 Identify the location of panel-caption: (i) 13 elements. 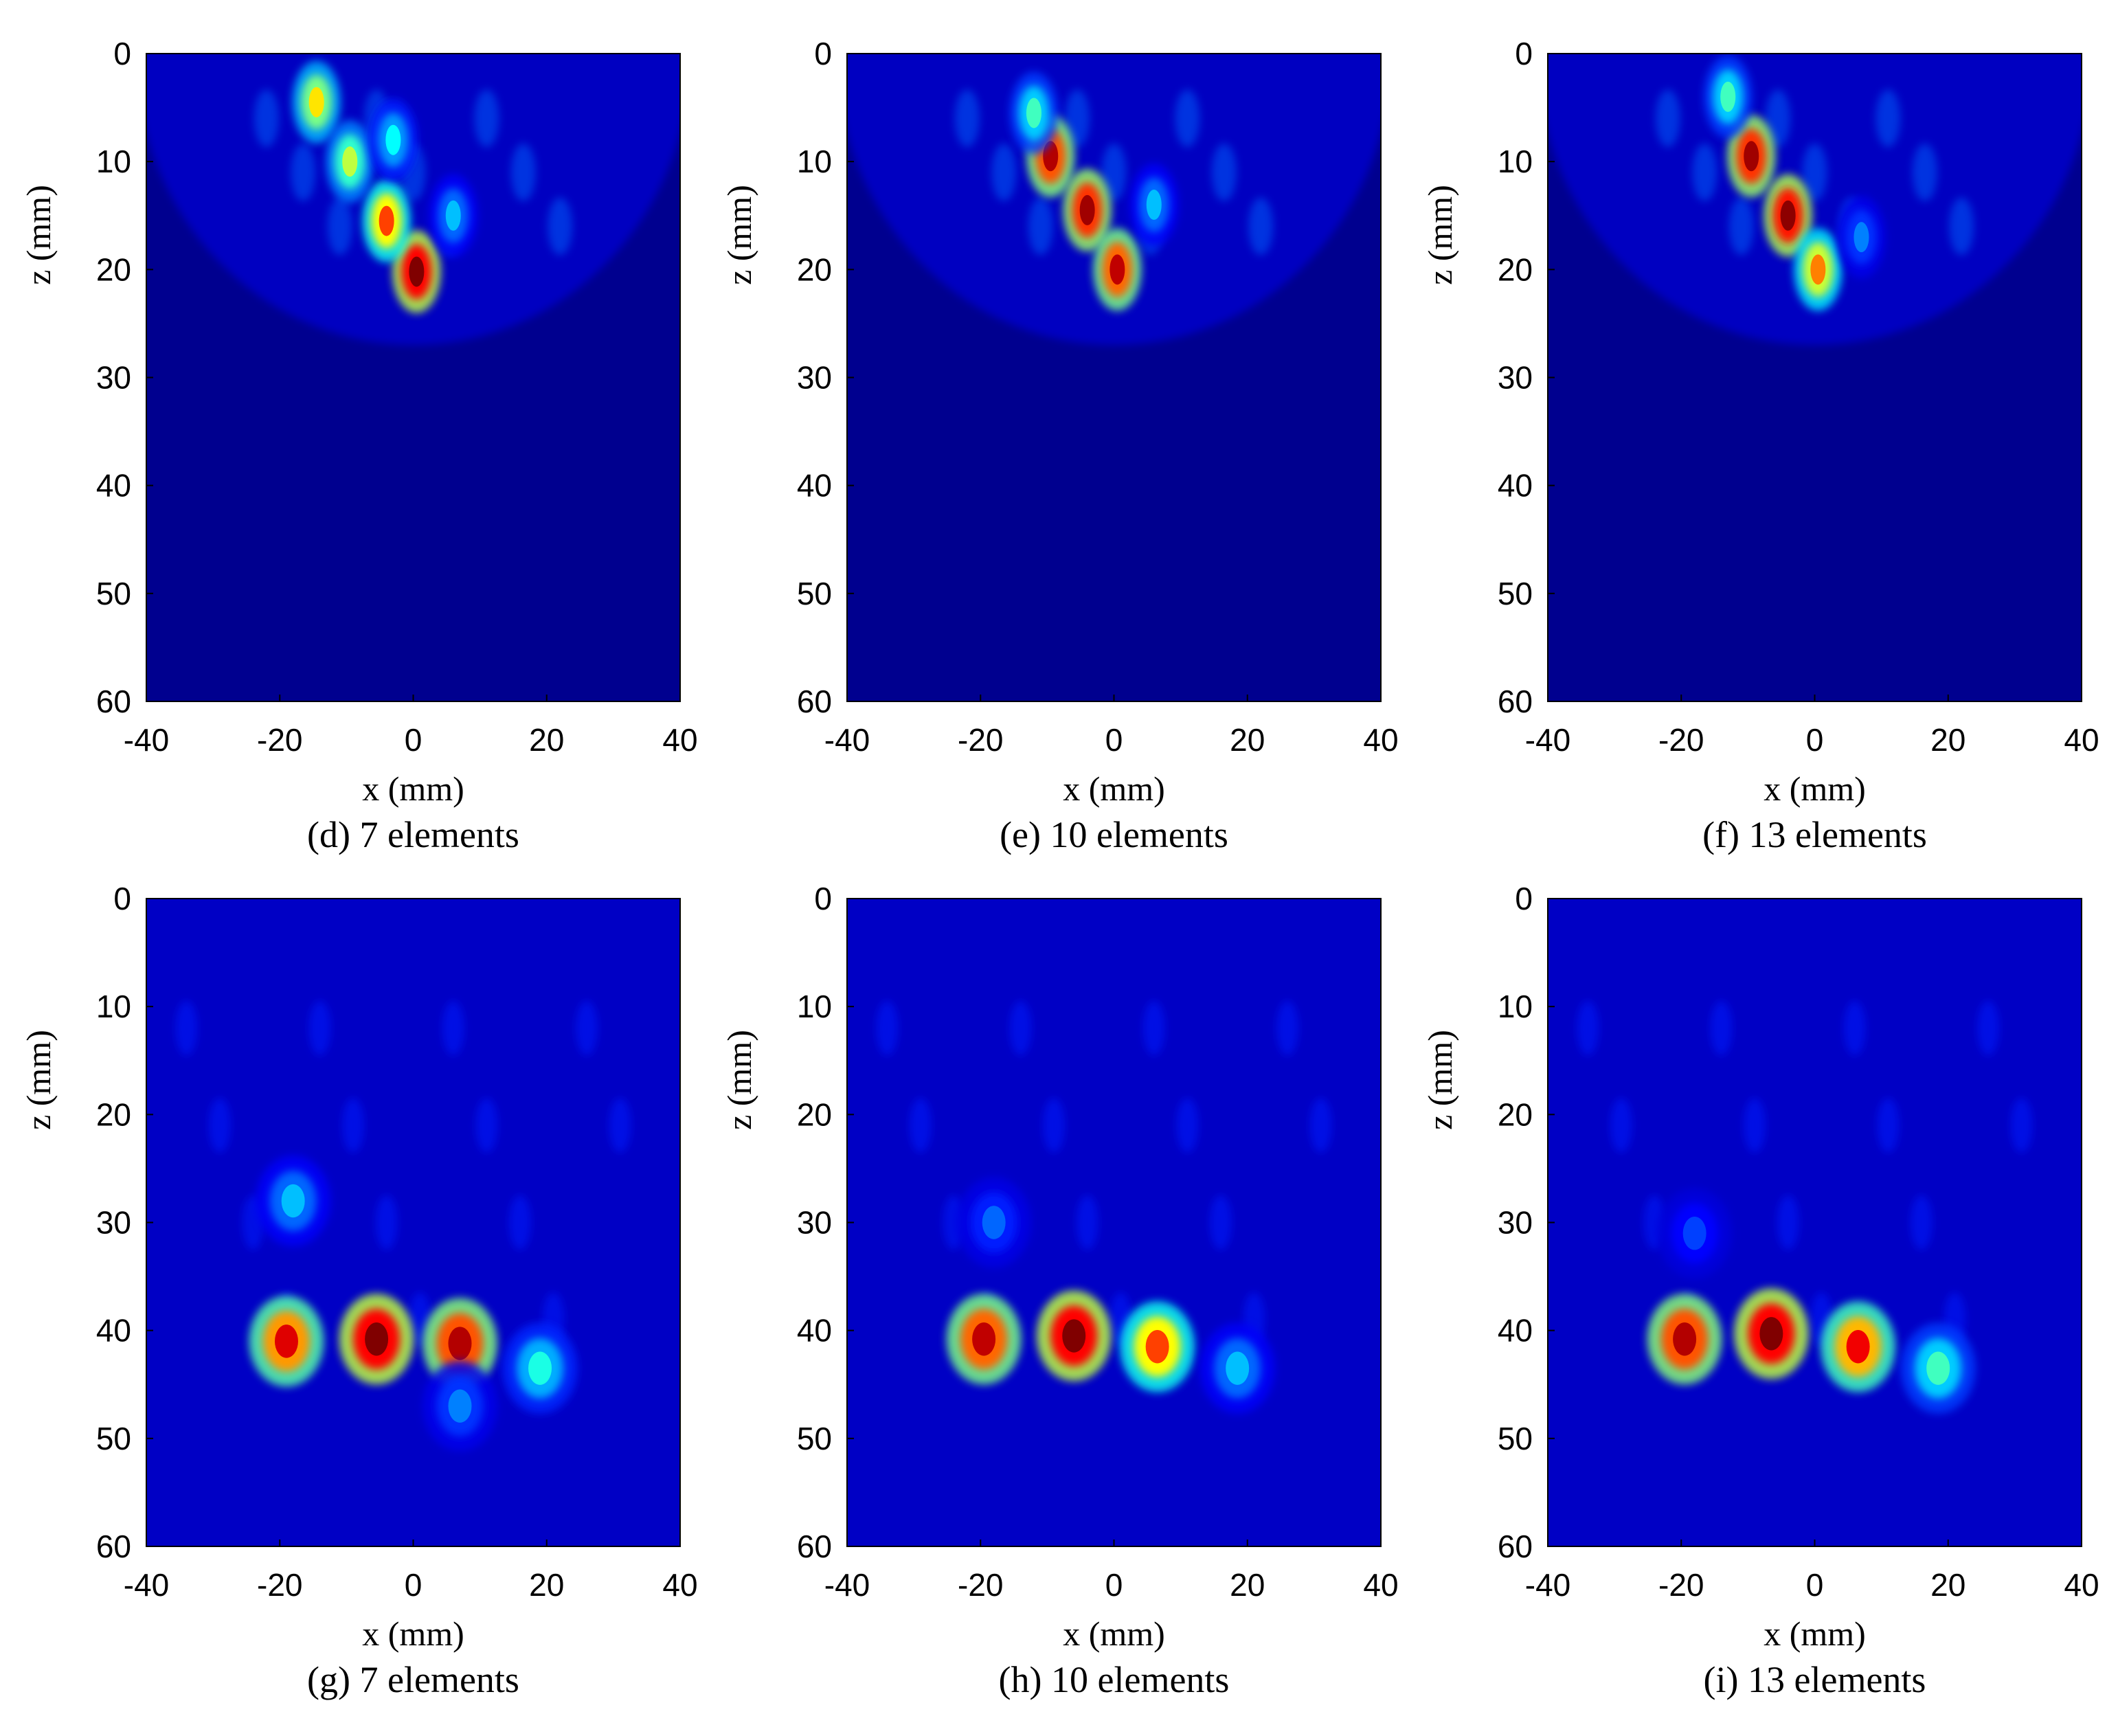
(1815, 1679).